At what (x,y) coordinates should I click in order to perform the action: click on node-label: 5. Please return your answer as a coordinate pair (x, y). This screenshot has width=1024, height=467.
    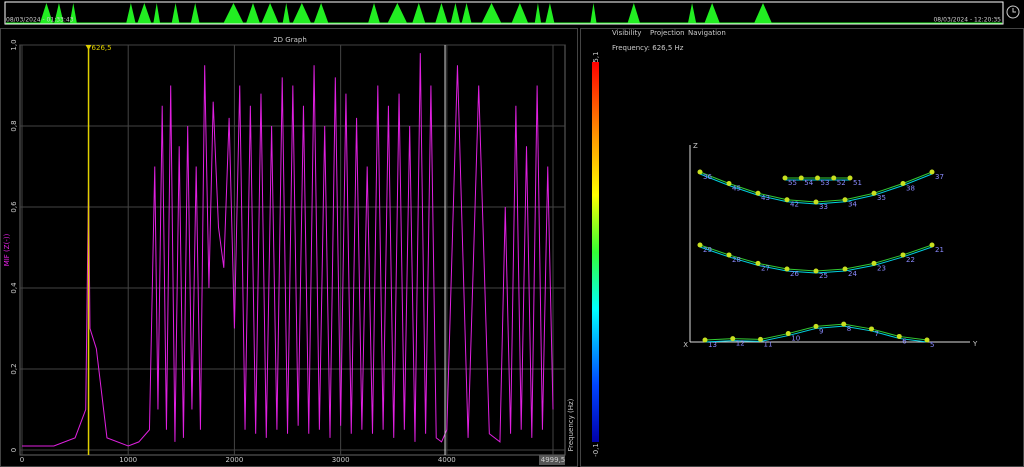
    Looking at the image, I should click on (932, 345).